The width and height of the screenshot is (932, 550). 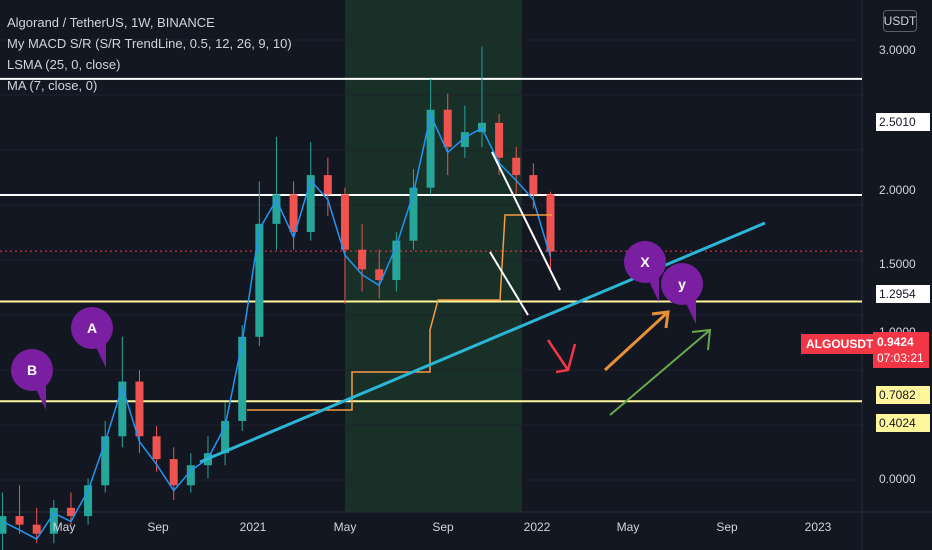 I want to click on channel-lower-line, so click(x=509, y=283).